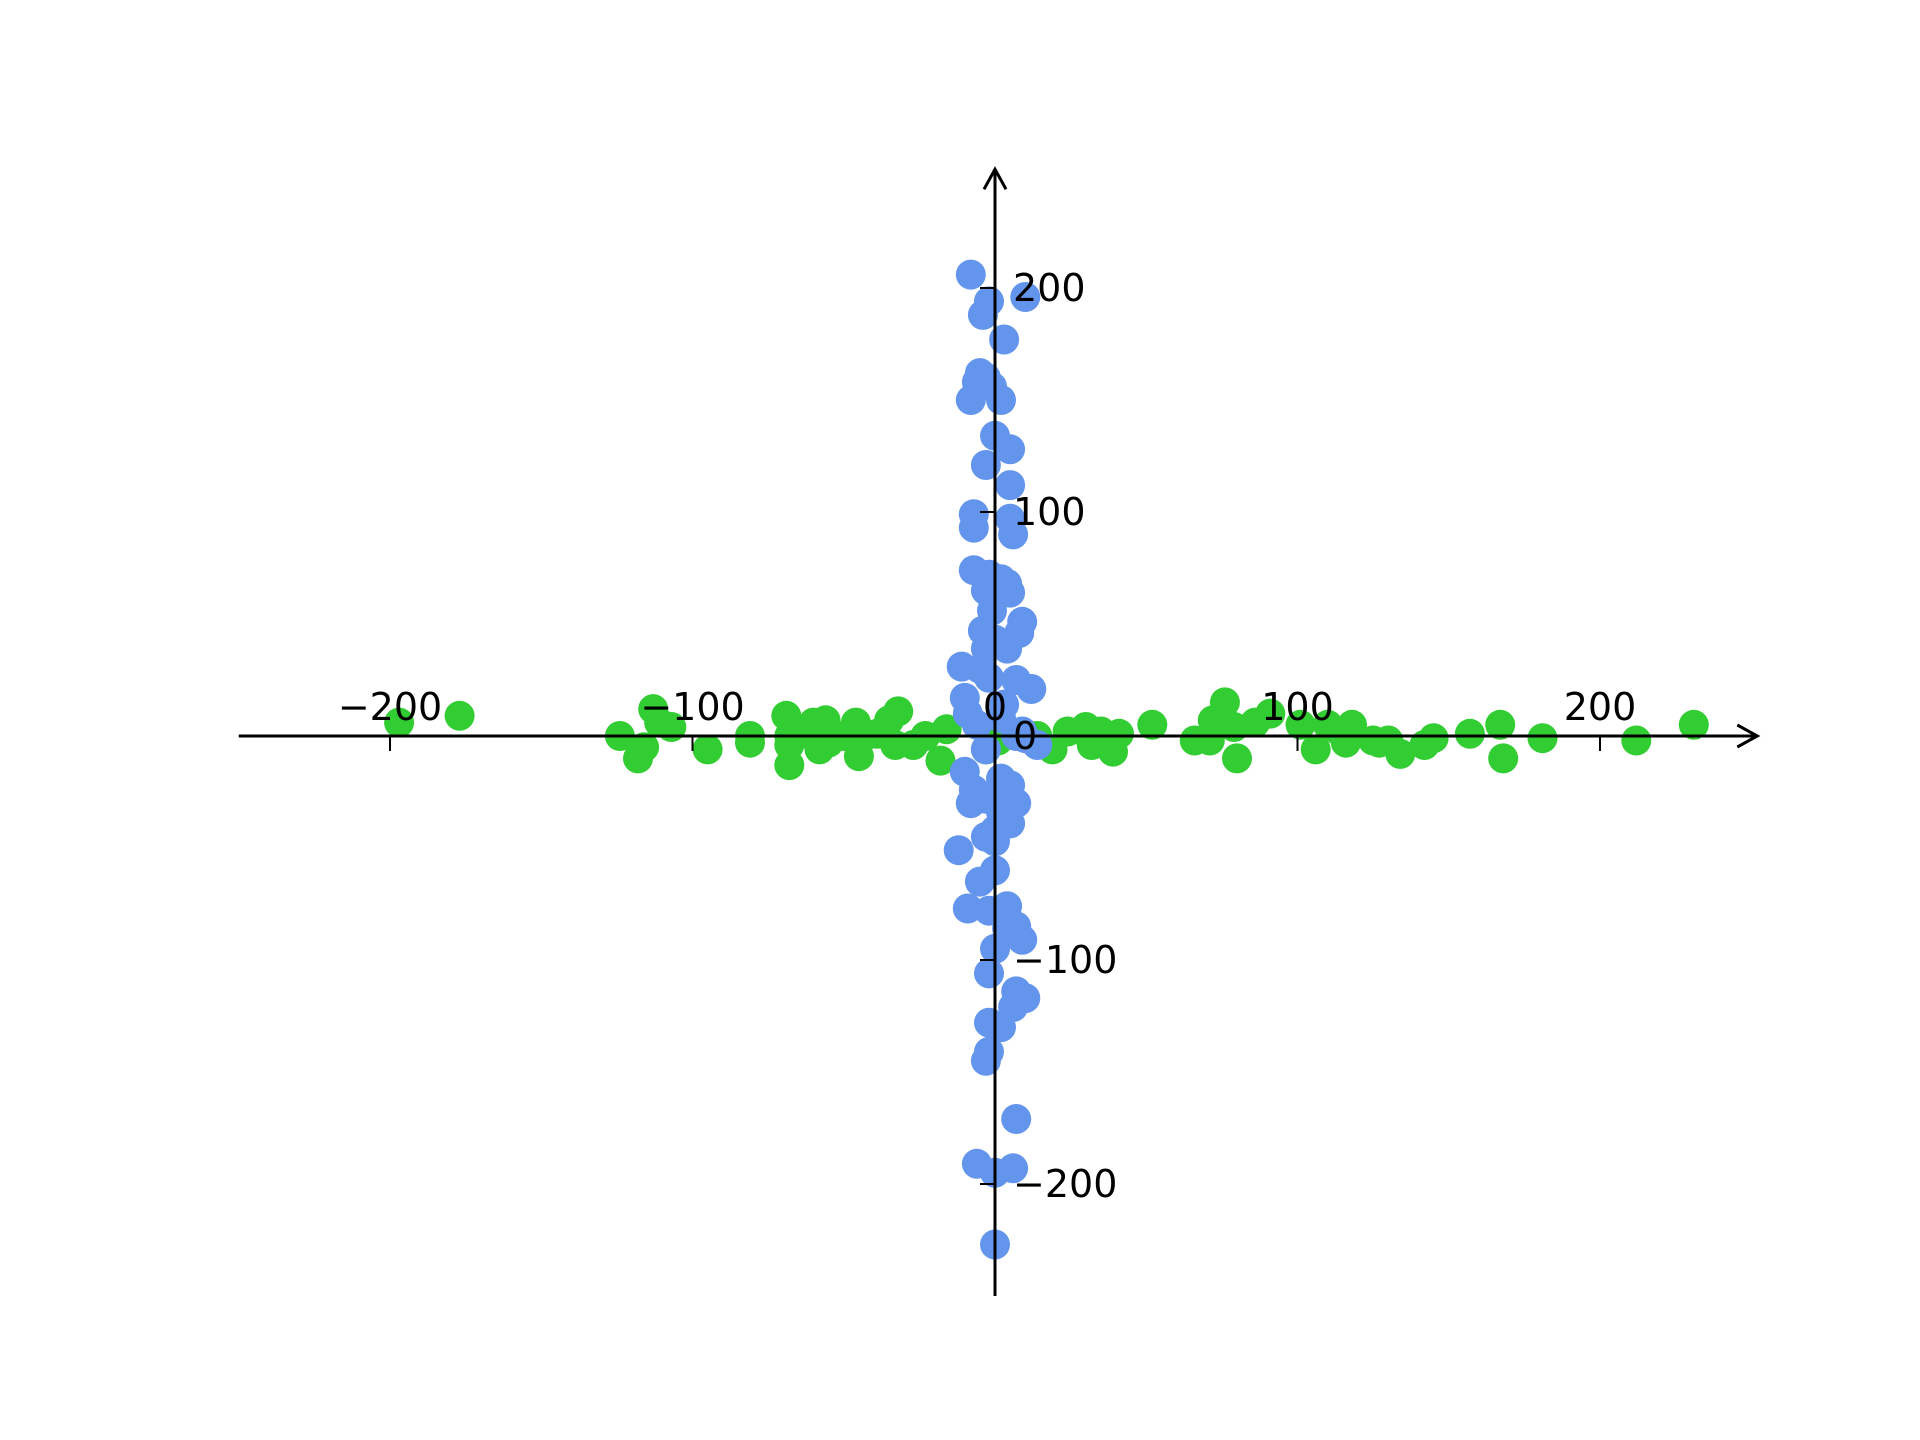 Image resolution: width=1920 pixels, height=1440 pixels. What do you see at coordinates (1065, 960) in the screenshot?
I see `y-tick-label: −100` at bounding box center [1065, 960].